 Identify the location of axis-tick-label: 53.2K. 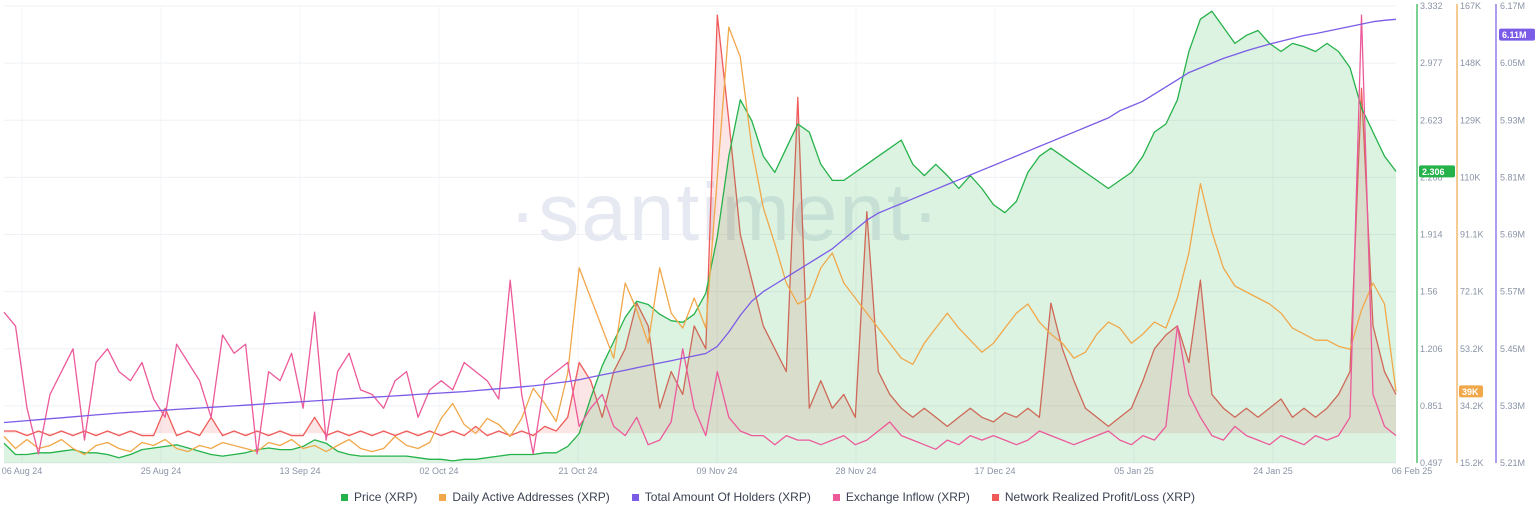
(1472, 349).